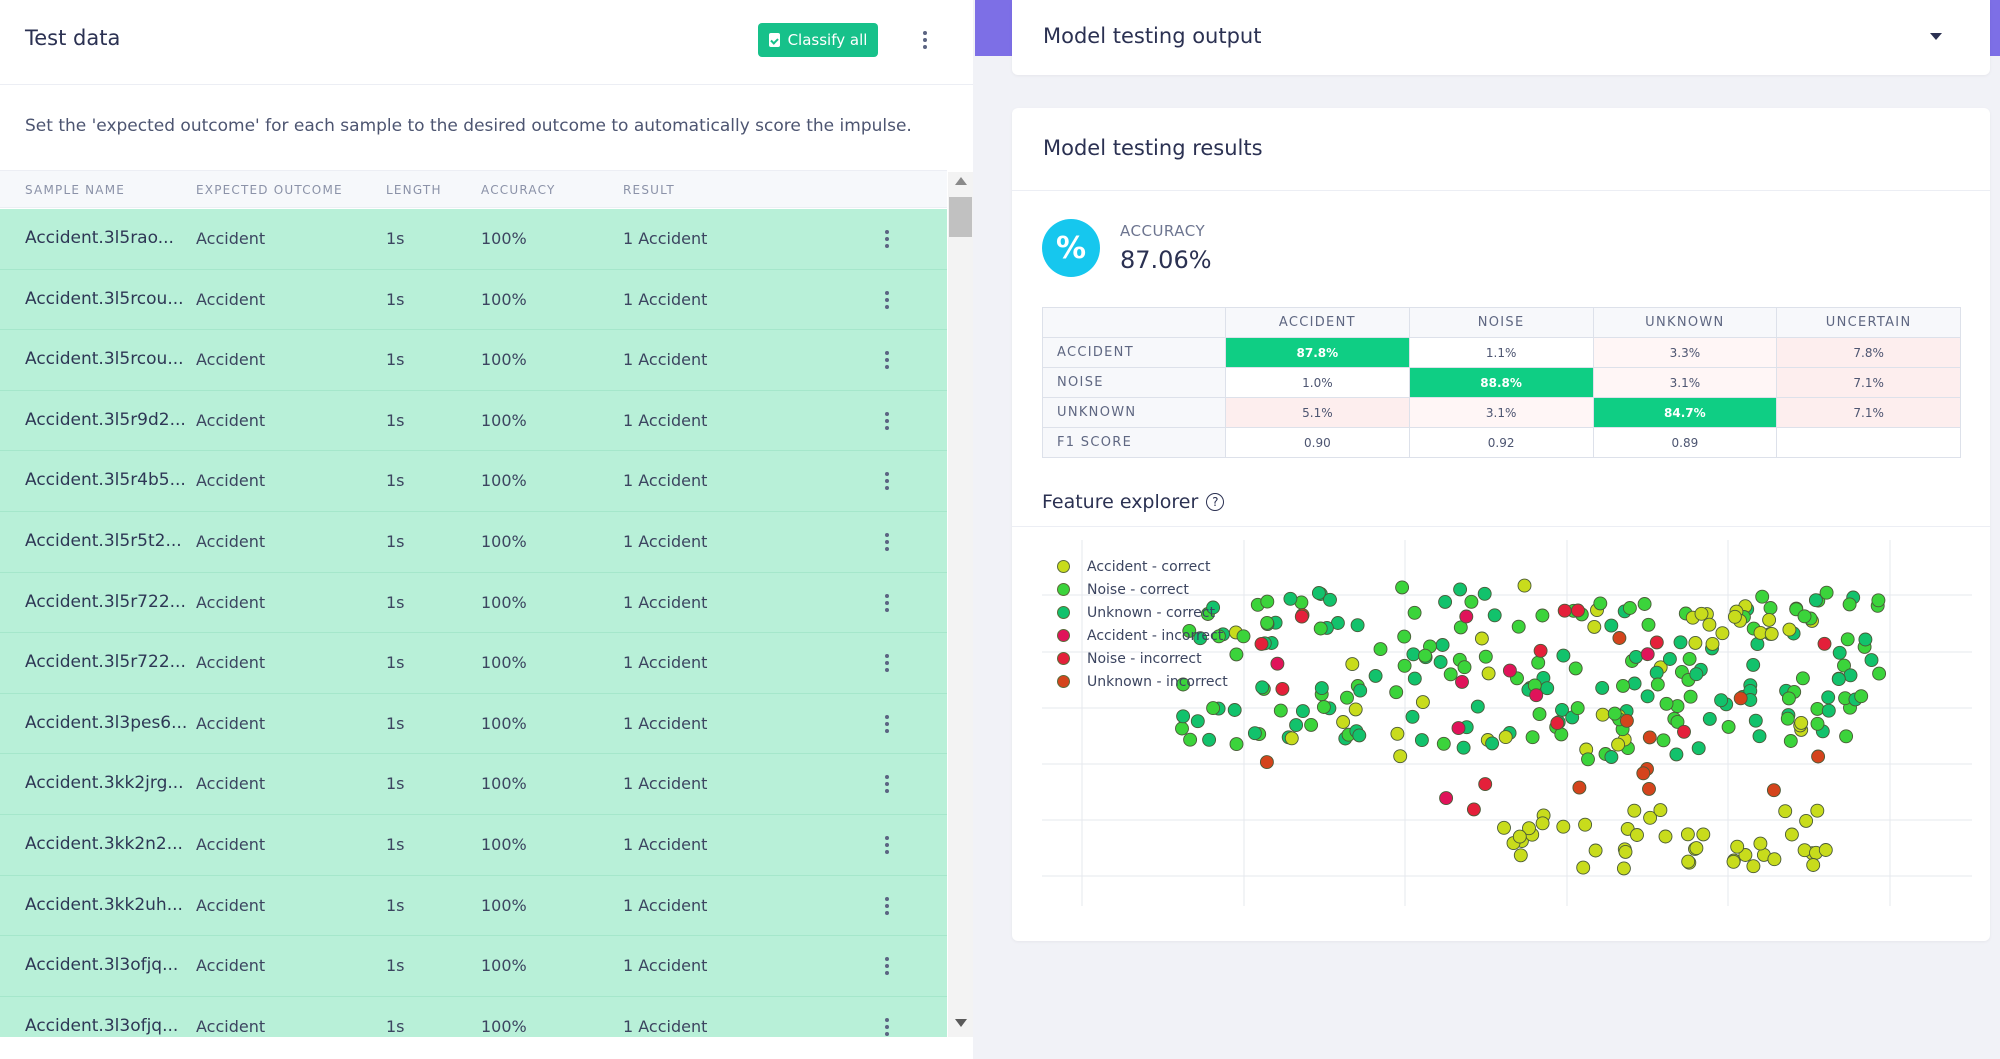 Image resolution: width=2000 pixels, height=1059 pixels. Describe the element at coordinates (1501, 37) in the screenshot. I see `model-testing-output-card: Model testing output` at that location.